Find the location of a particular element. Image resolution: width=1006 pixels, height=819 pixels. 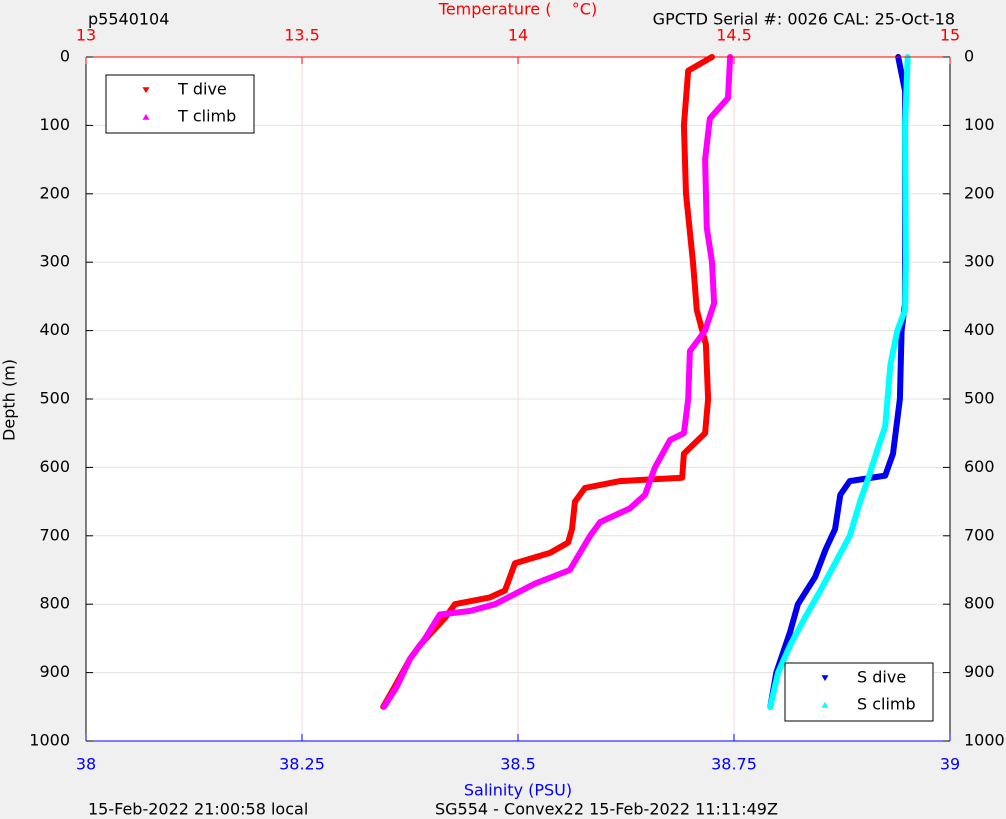

y2-tick-label: 100 is located at coordinates (979, 124).